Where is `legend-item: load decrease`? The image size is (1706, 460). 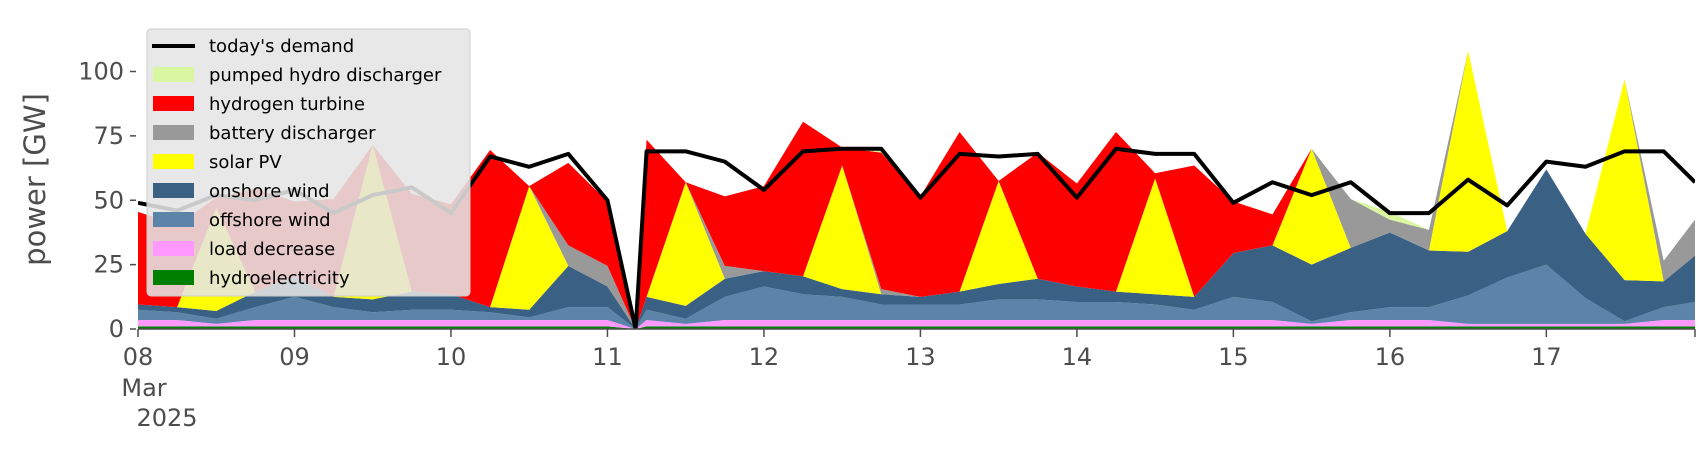 legend-item: load decrease is located at coordinates (244, 249).